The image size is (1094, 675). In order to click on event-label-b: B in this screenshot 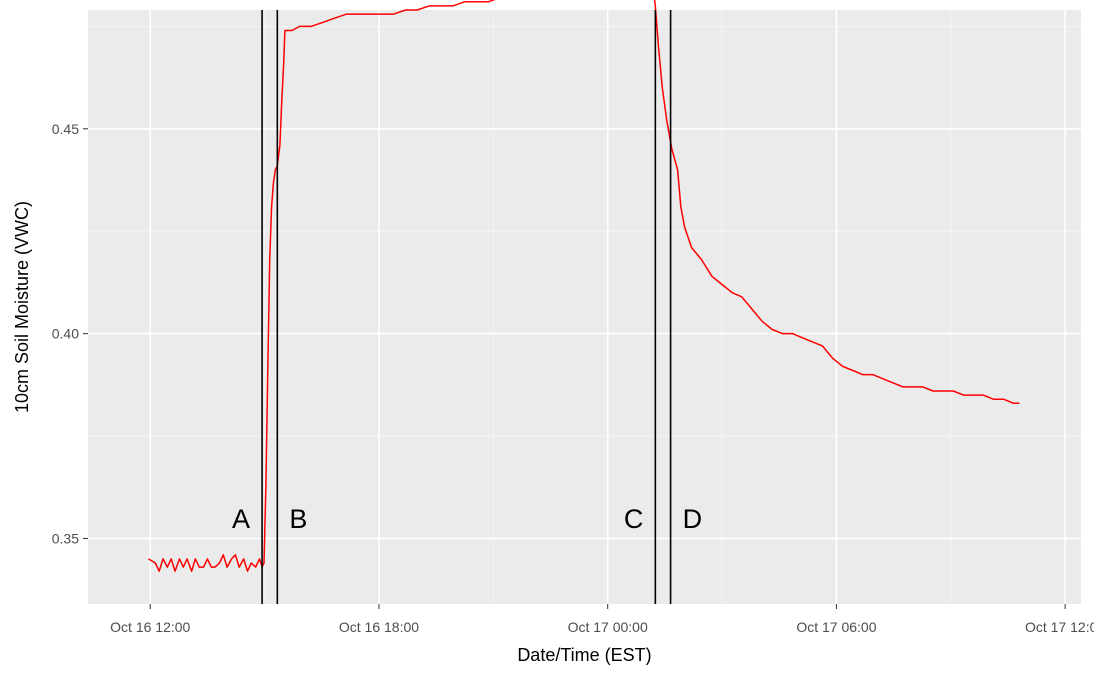, I will do `click(298, 519)`.